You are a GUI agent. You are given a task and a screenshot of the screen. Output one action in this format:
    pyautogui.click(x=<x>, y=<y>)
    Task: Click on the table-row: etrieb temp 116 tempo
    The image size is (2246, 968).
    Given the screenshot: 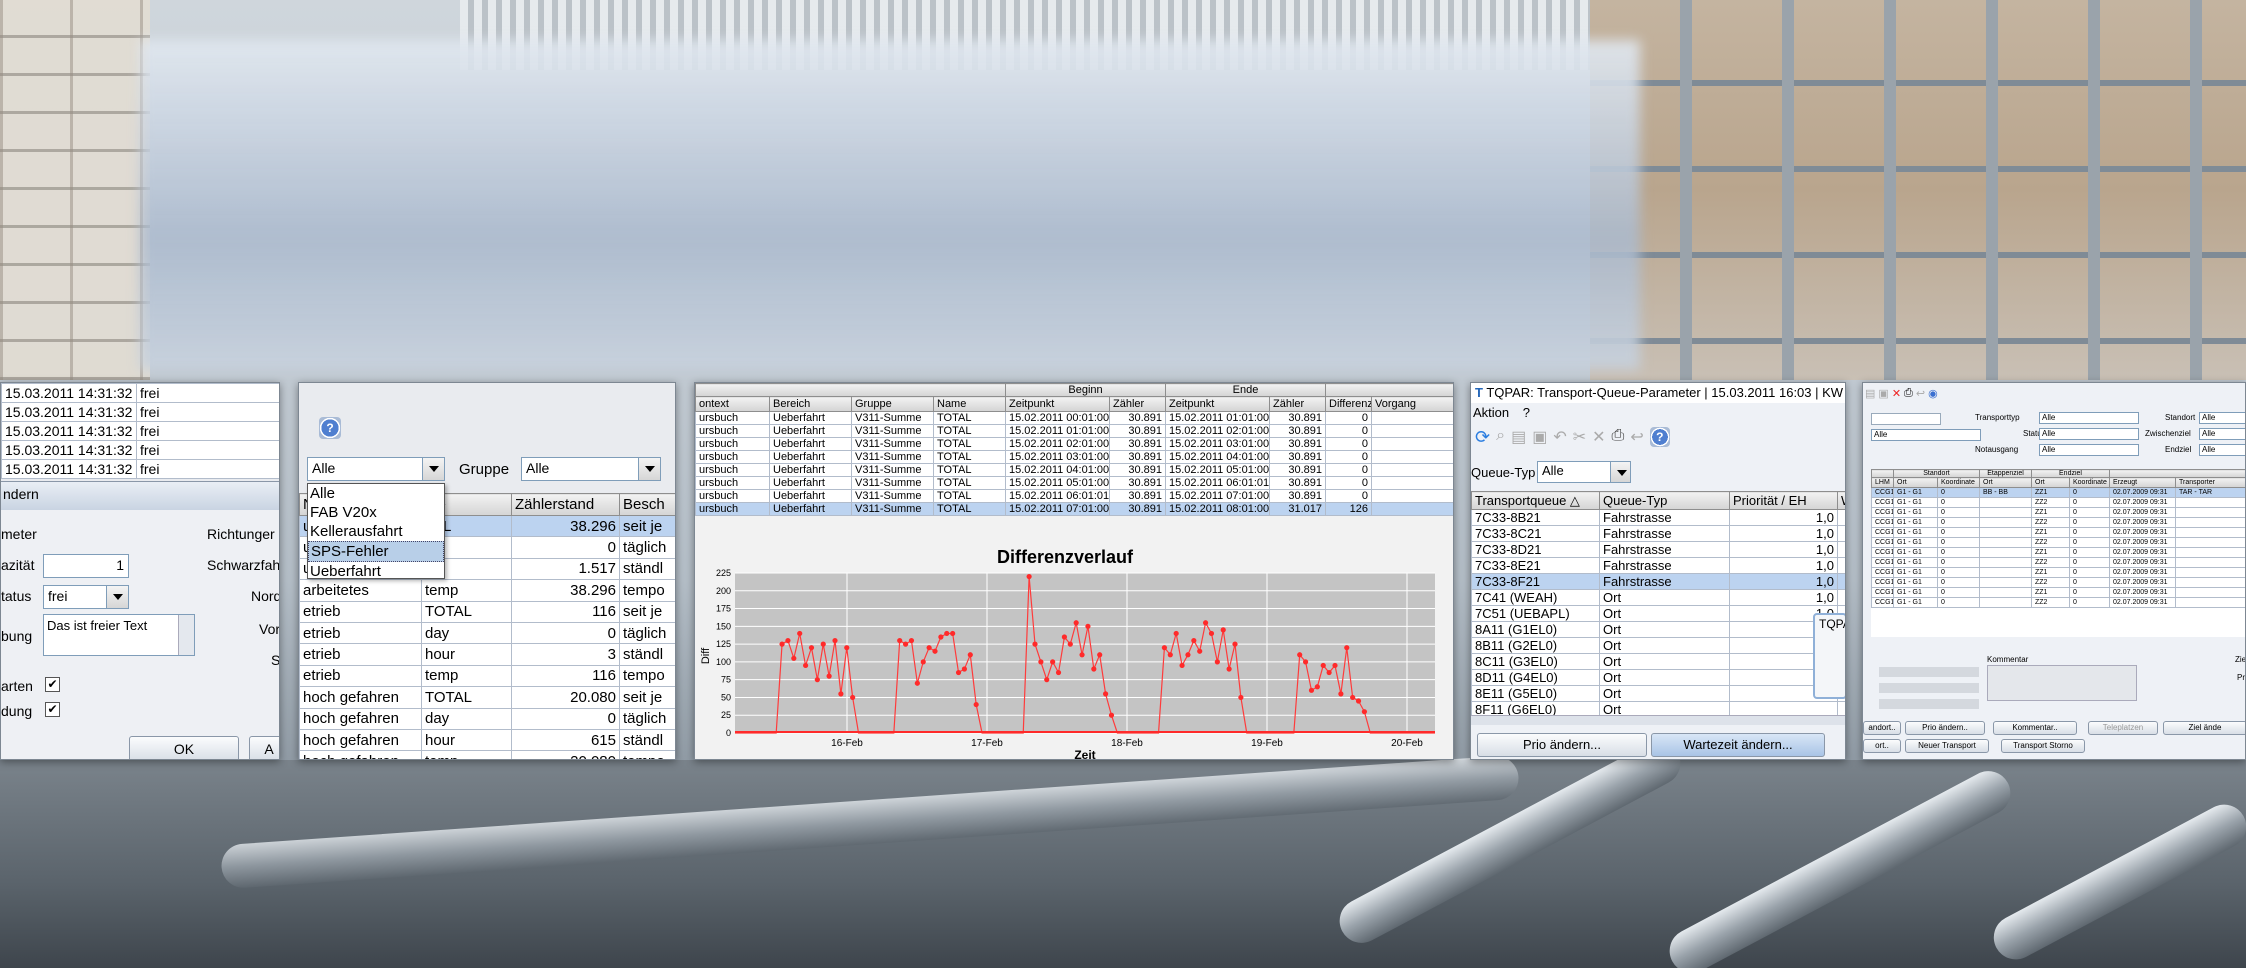 What is the action you would take?
    pyautogui.click(x=487, y=676)
    